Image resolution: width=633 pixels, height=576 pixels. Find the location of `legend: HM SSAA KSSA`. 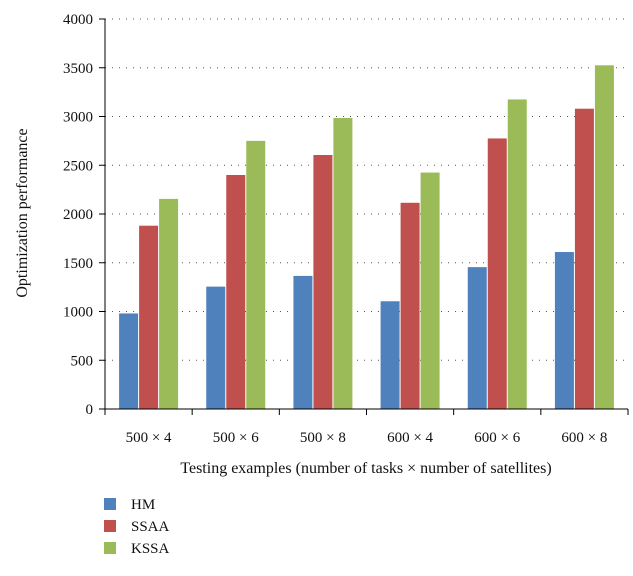

legend: HM SSAA KSSA is located at coordinates (137, 527).